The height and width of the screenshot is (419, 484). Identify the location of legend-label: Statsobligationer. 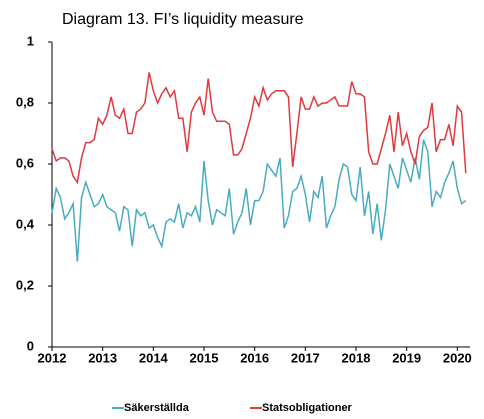
(307, 408).